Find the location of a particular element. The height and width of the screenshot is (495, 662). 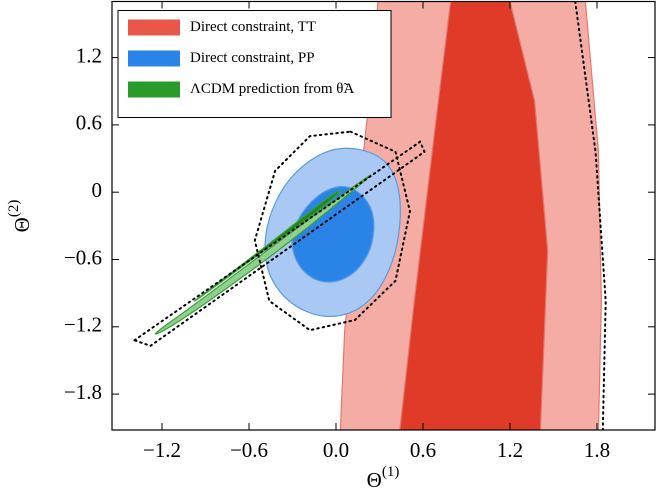

x-tick-label: −1.2 is located at coordinates (162, 450).